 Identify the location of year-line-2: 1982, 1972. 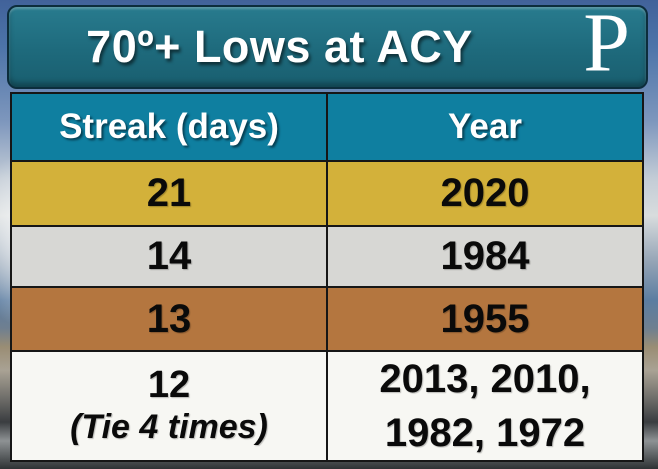
(485, 433).